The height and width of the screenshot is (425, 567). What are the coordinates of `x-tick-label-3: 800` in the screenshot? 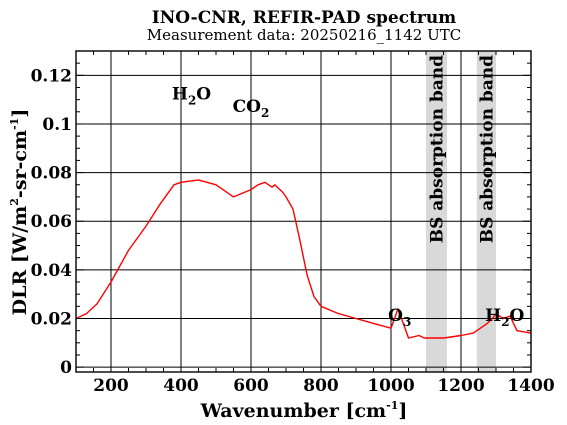 It's located at (321, 386).